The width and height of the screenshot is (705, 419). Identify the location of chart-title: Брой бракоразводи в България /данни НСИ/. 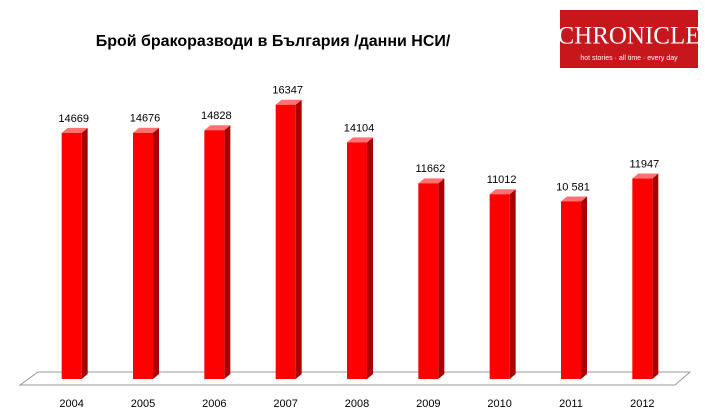
(273, 41).